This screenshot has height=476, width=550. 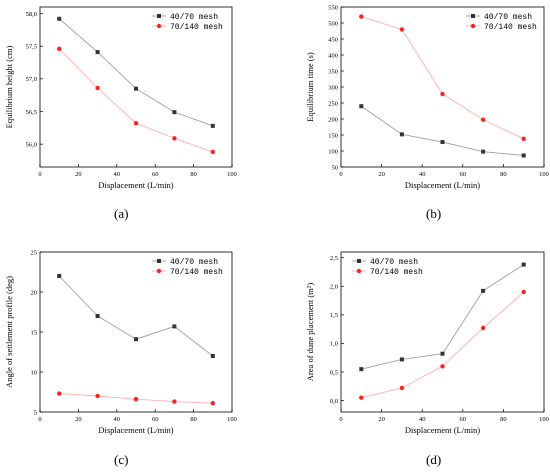 I want to click on y-axis-title: Area of dune placement (m²), so click(x=310, y=332).